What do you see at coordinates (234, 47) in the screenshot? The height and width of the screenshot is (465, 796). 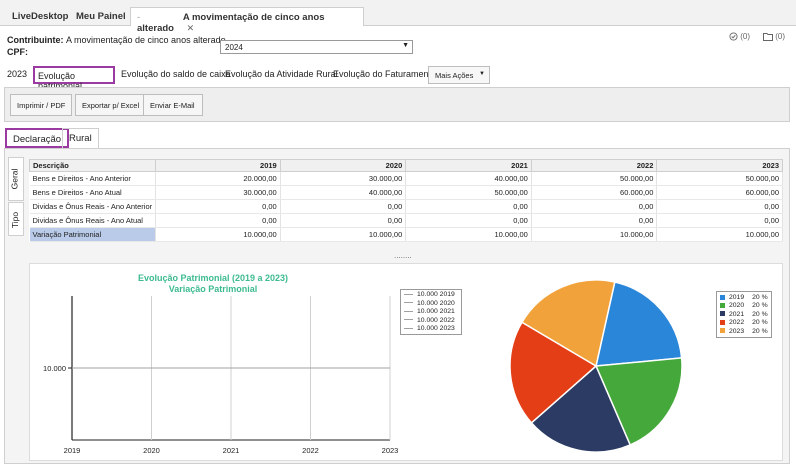 I see `year-select-value: 2024` at bounding box center [234, 47].